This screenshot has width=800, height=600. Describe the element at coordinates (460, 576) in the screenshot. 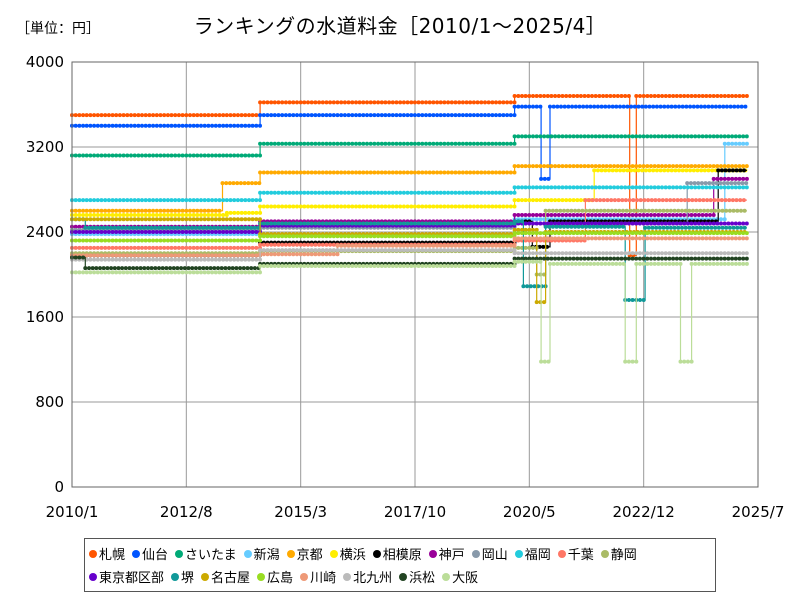

I see `legend-item: 大阪` at that location.